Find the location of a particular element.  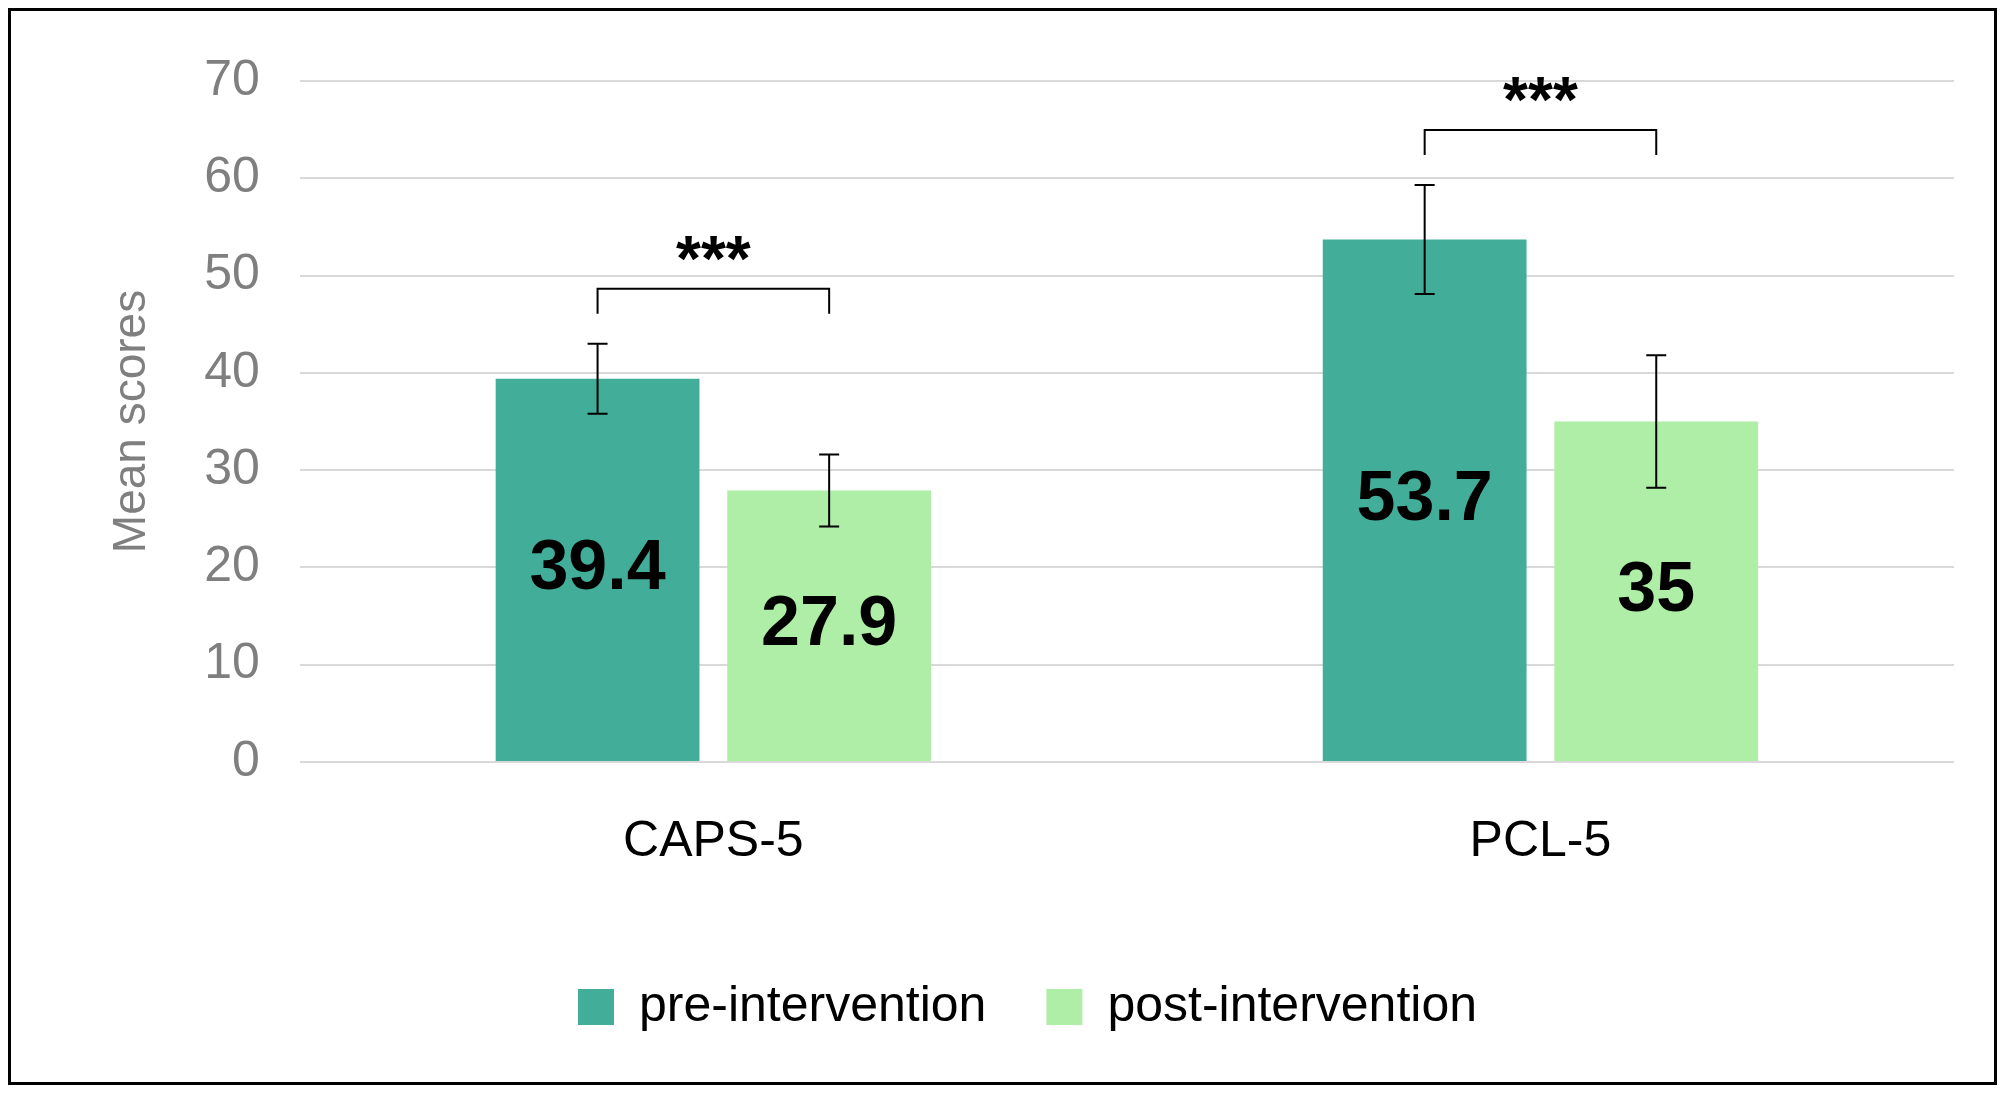

y-axis-title: Mean scores is located at coordinates (129, 421).